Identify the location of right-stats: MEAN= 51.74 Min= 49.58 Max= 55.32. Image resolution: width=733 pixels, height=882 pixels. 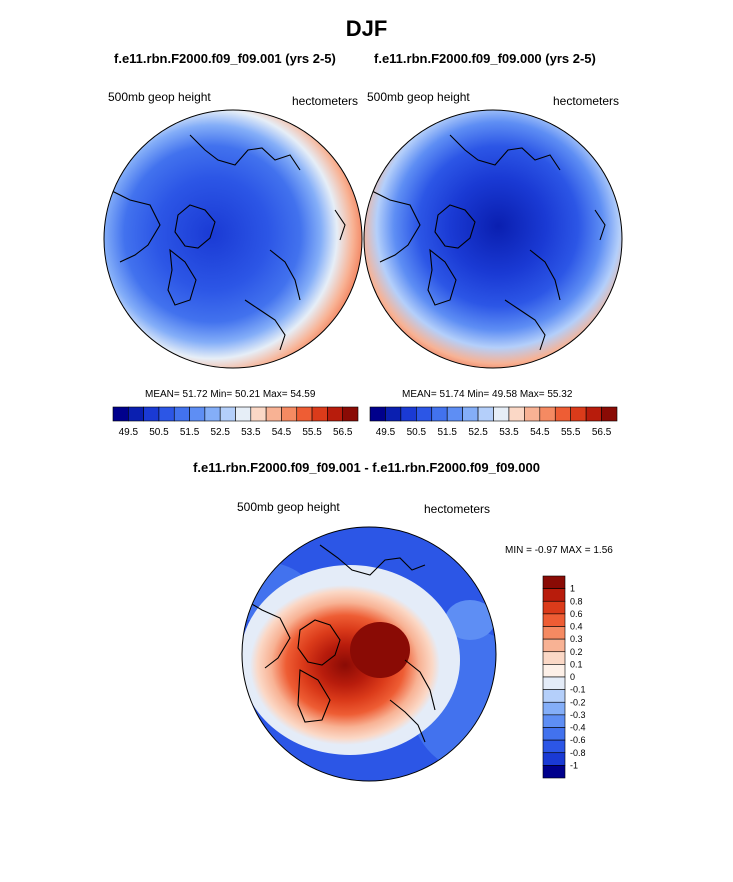
(487, 394).